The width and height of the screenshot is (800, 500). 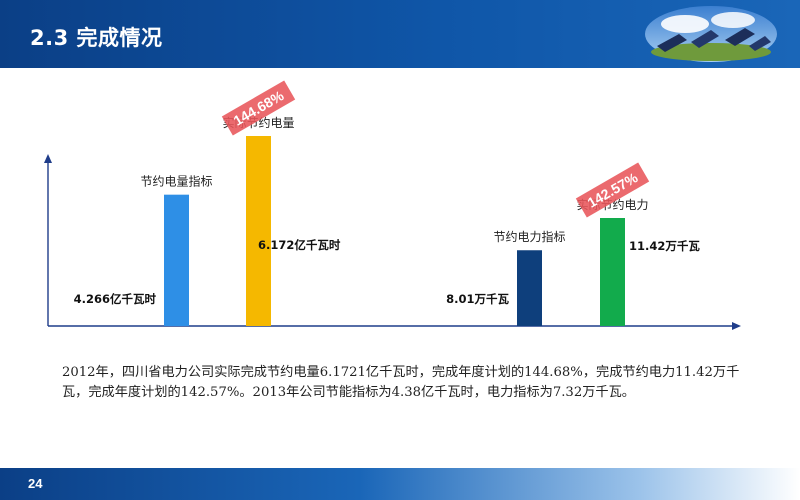 What do you see at coordinates (96, 38) in the screenshot?
I see `page-title: 2.3 完成情况` at bounding box center [96, 38].